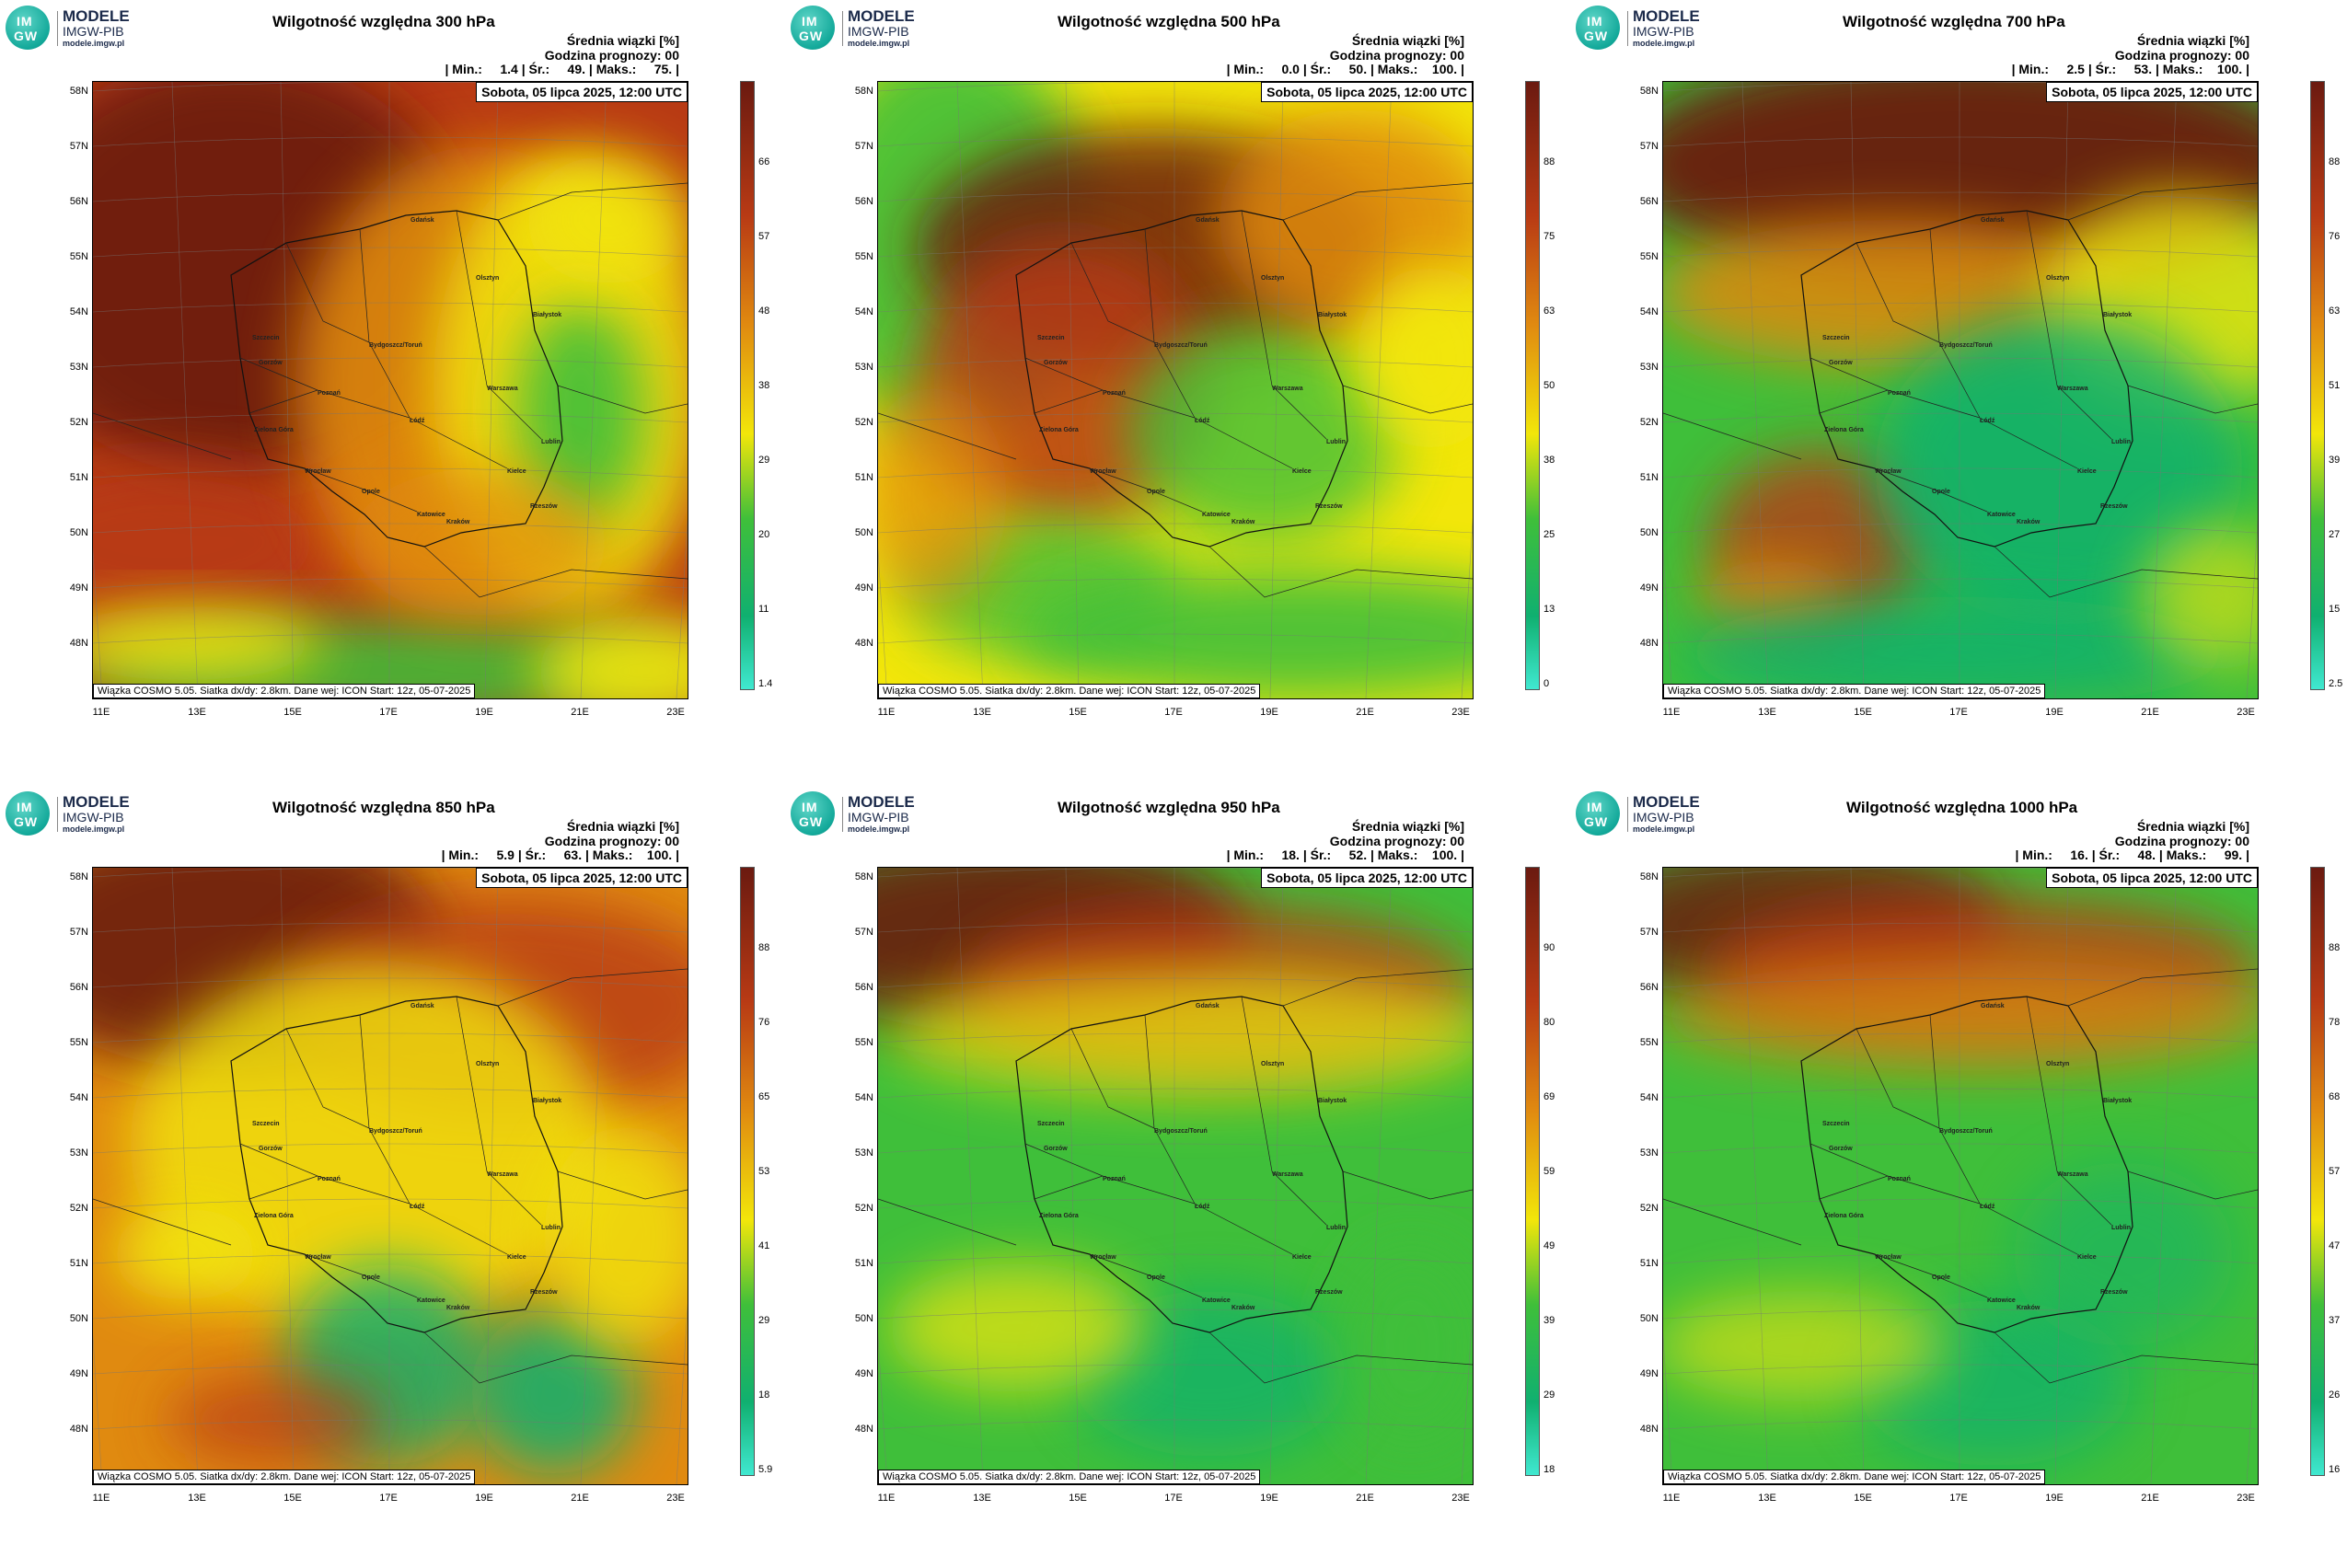 Image resolution: width=2347 pixels, height=1568 pixels. I want to click on color-scale-tick: 38, so click(764, 385).